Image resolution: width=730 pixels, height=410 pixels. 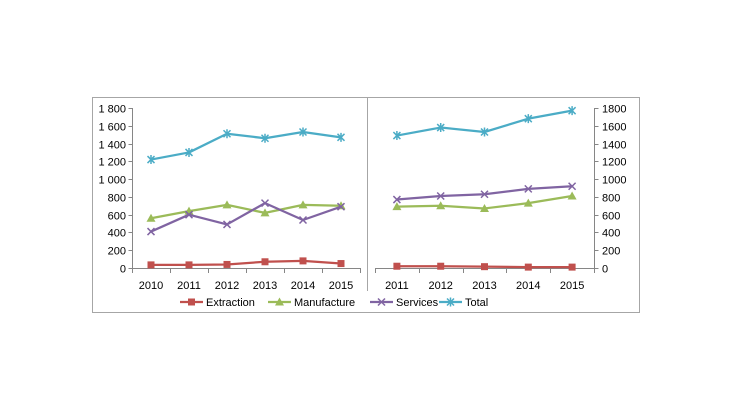 I want to click on right-y-tick-label: 1000, so click(x=614, y=181).